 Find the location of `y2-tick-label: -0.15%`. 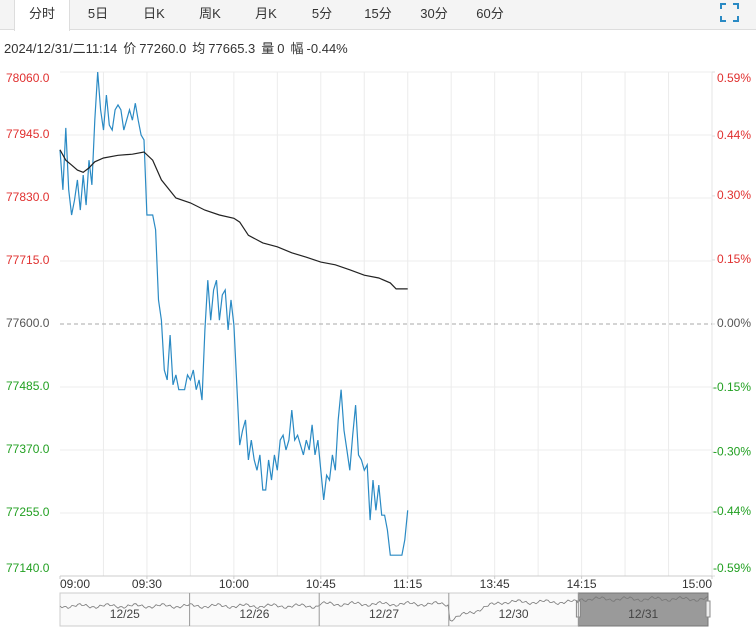

y2-tick-label: -0.15% is located at coordinates (732, 387).